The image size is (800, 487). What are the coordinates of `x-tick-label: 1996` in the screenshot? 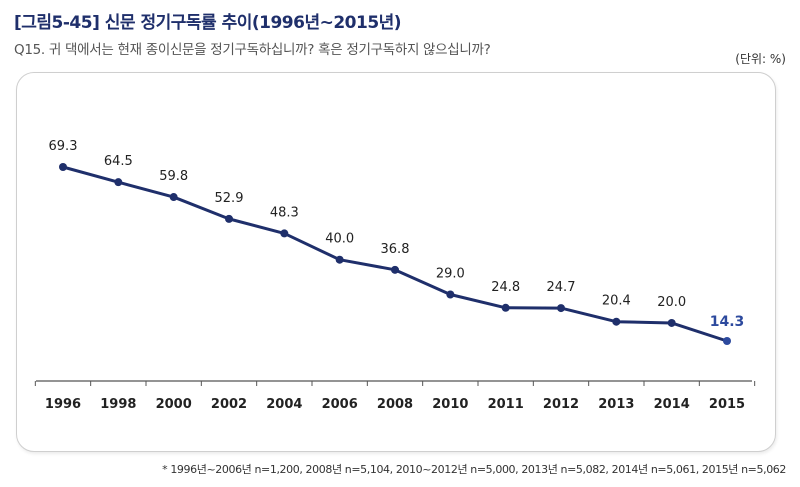 It's located at (63, 404).